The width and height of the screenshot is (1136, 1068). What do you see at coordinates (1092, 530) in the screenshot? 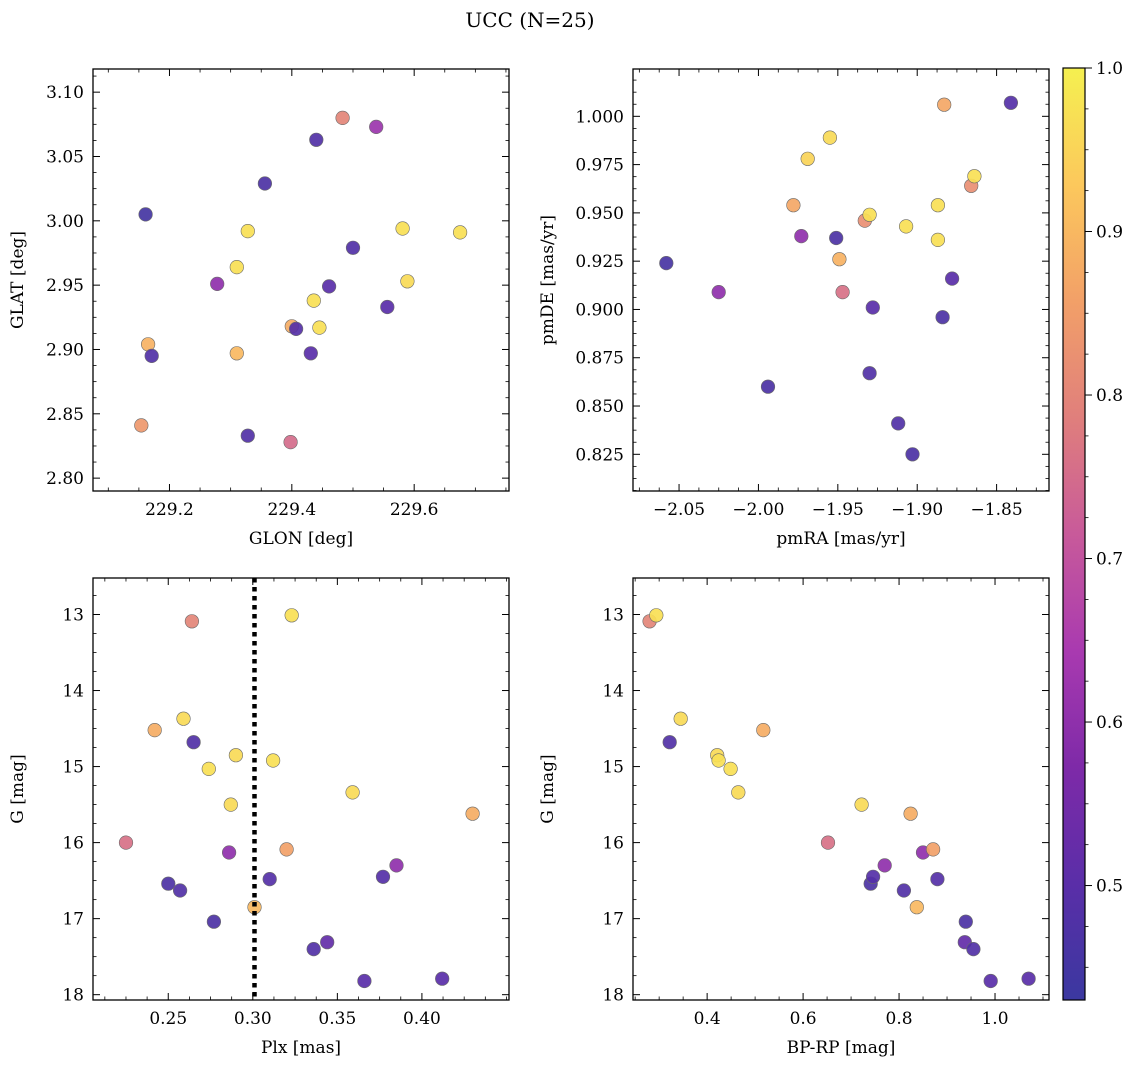
I see `colorbar: 0.5 0.6 0.7 0.8 0.9 1.0` at bounding box center [1092, 530].